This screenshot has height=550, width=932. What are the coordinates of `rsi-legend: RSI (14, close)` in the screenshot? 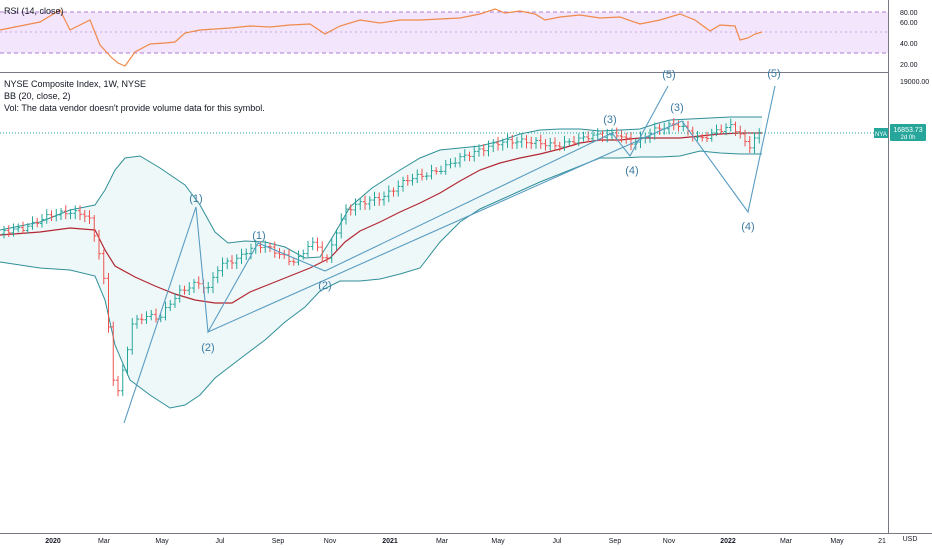 It's located at (34, 11).